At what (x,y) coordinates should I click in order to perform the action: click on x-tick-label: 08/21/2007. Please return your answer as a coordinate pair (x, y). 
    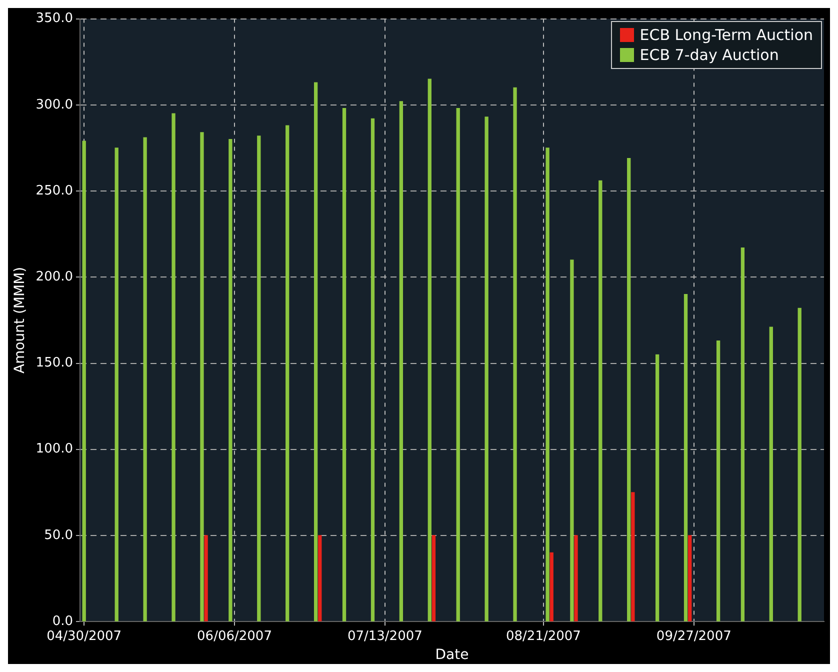
    Looking at the image, I should click on (543, 636).